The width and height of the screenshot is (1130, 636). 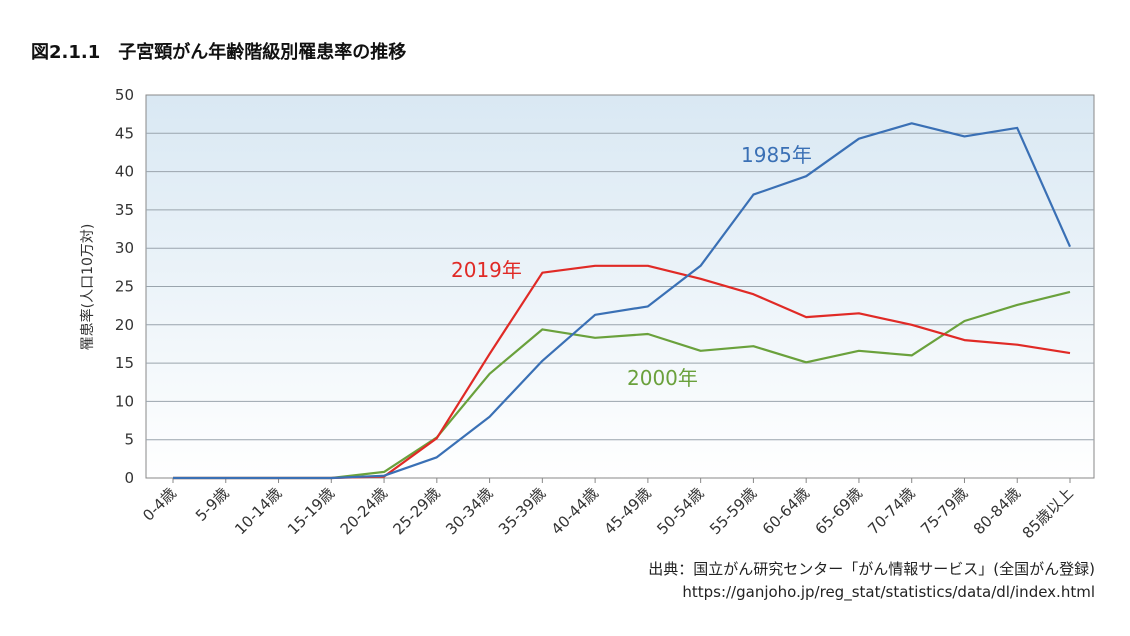 I want to click on y-tick-label: 40, so click(x=124, y=172).